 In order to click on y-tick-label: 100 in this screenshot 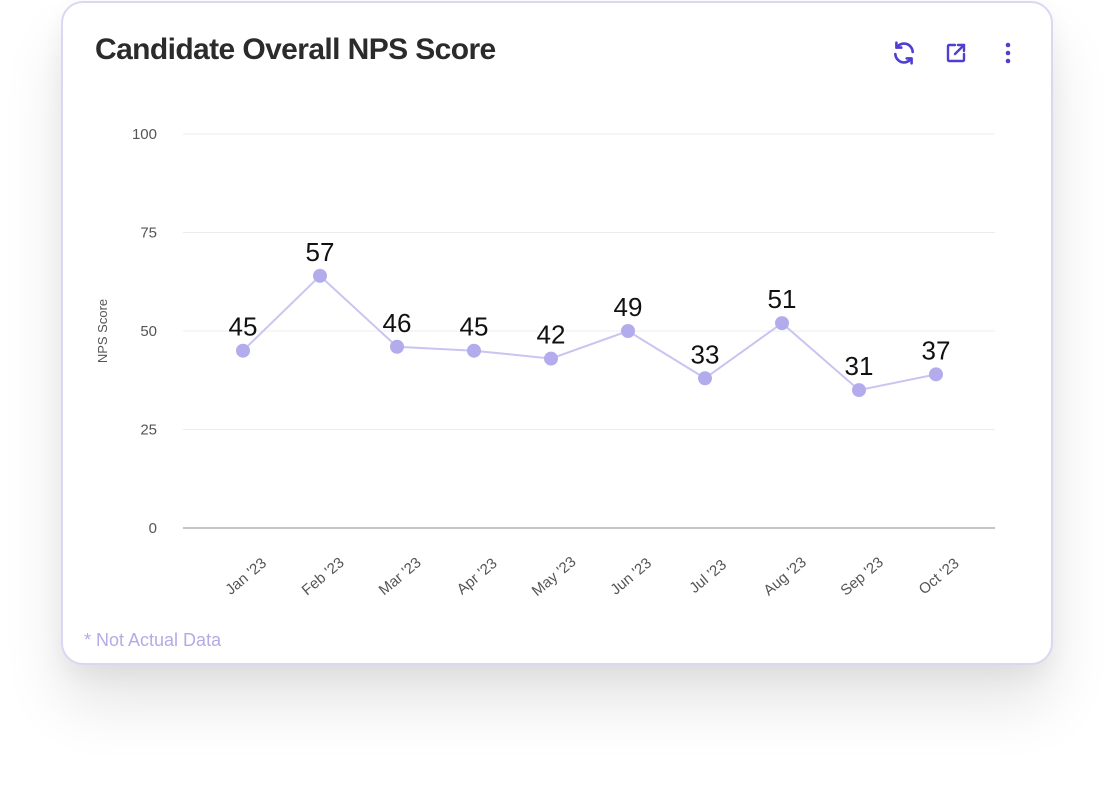, I will do `click(144, 134)`.